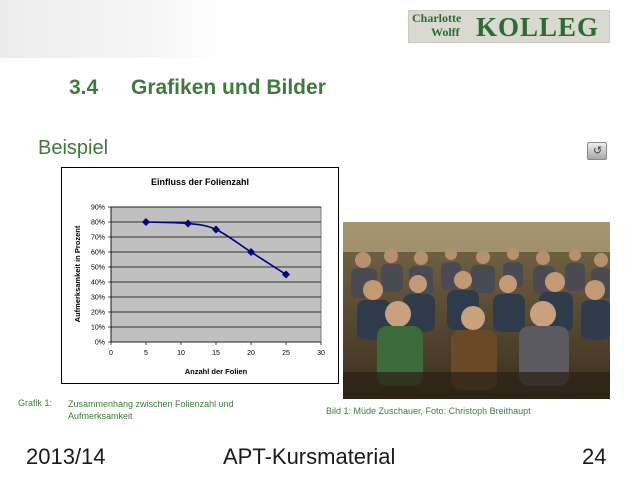 The width and height of the screenshot is (638, 479). I want to click on chart-caption-label: Grafik 1:, so click(35, 403).